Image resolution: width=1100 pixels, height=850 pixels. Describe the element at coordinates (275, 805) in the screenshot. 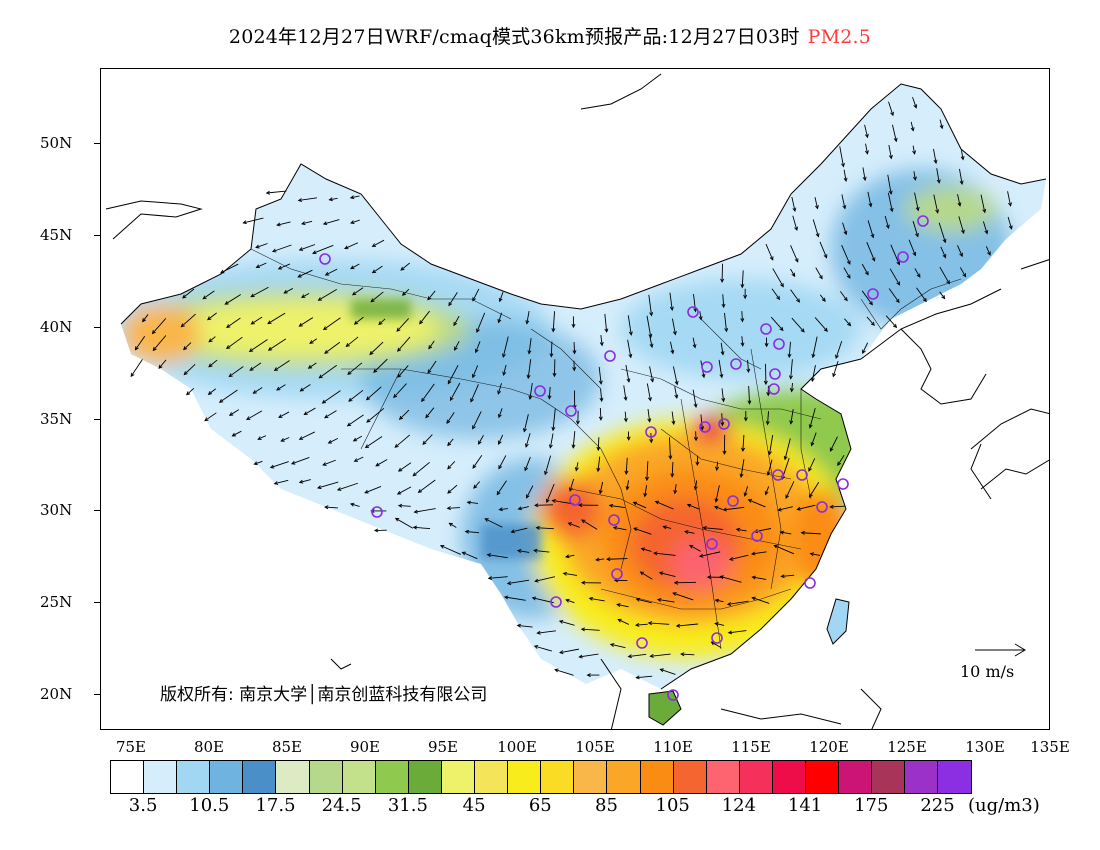

I see `colorbar-label: 17.5` at that location.